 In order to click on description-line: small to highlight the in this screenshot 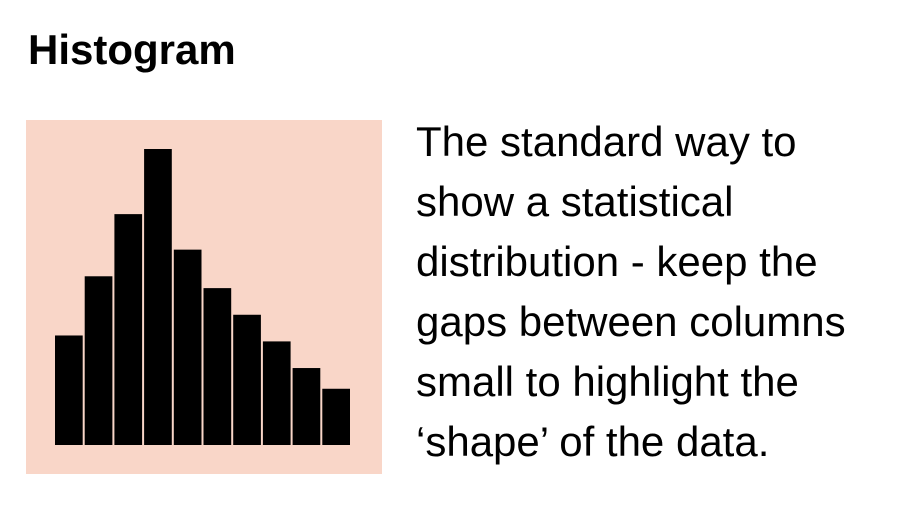, I will do `click(607, 381)`.